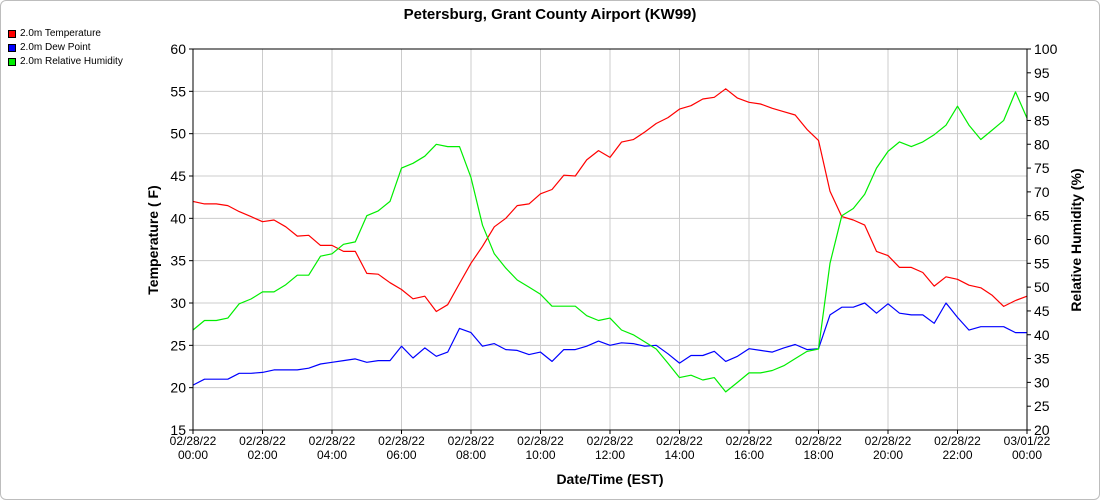  Describe the element at coordinates (1042, 335) in the screenshot. I see `y2-tick-label: 40` at that location.